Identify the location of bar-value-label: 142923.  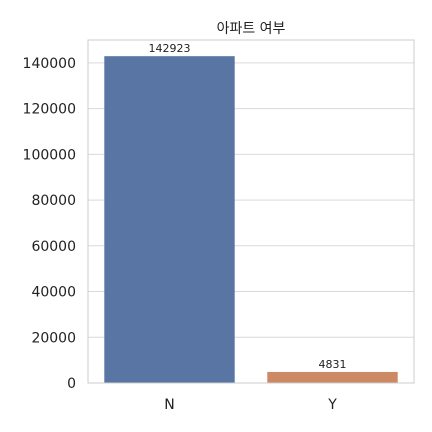
(170, 48).